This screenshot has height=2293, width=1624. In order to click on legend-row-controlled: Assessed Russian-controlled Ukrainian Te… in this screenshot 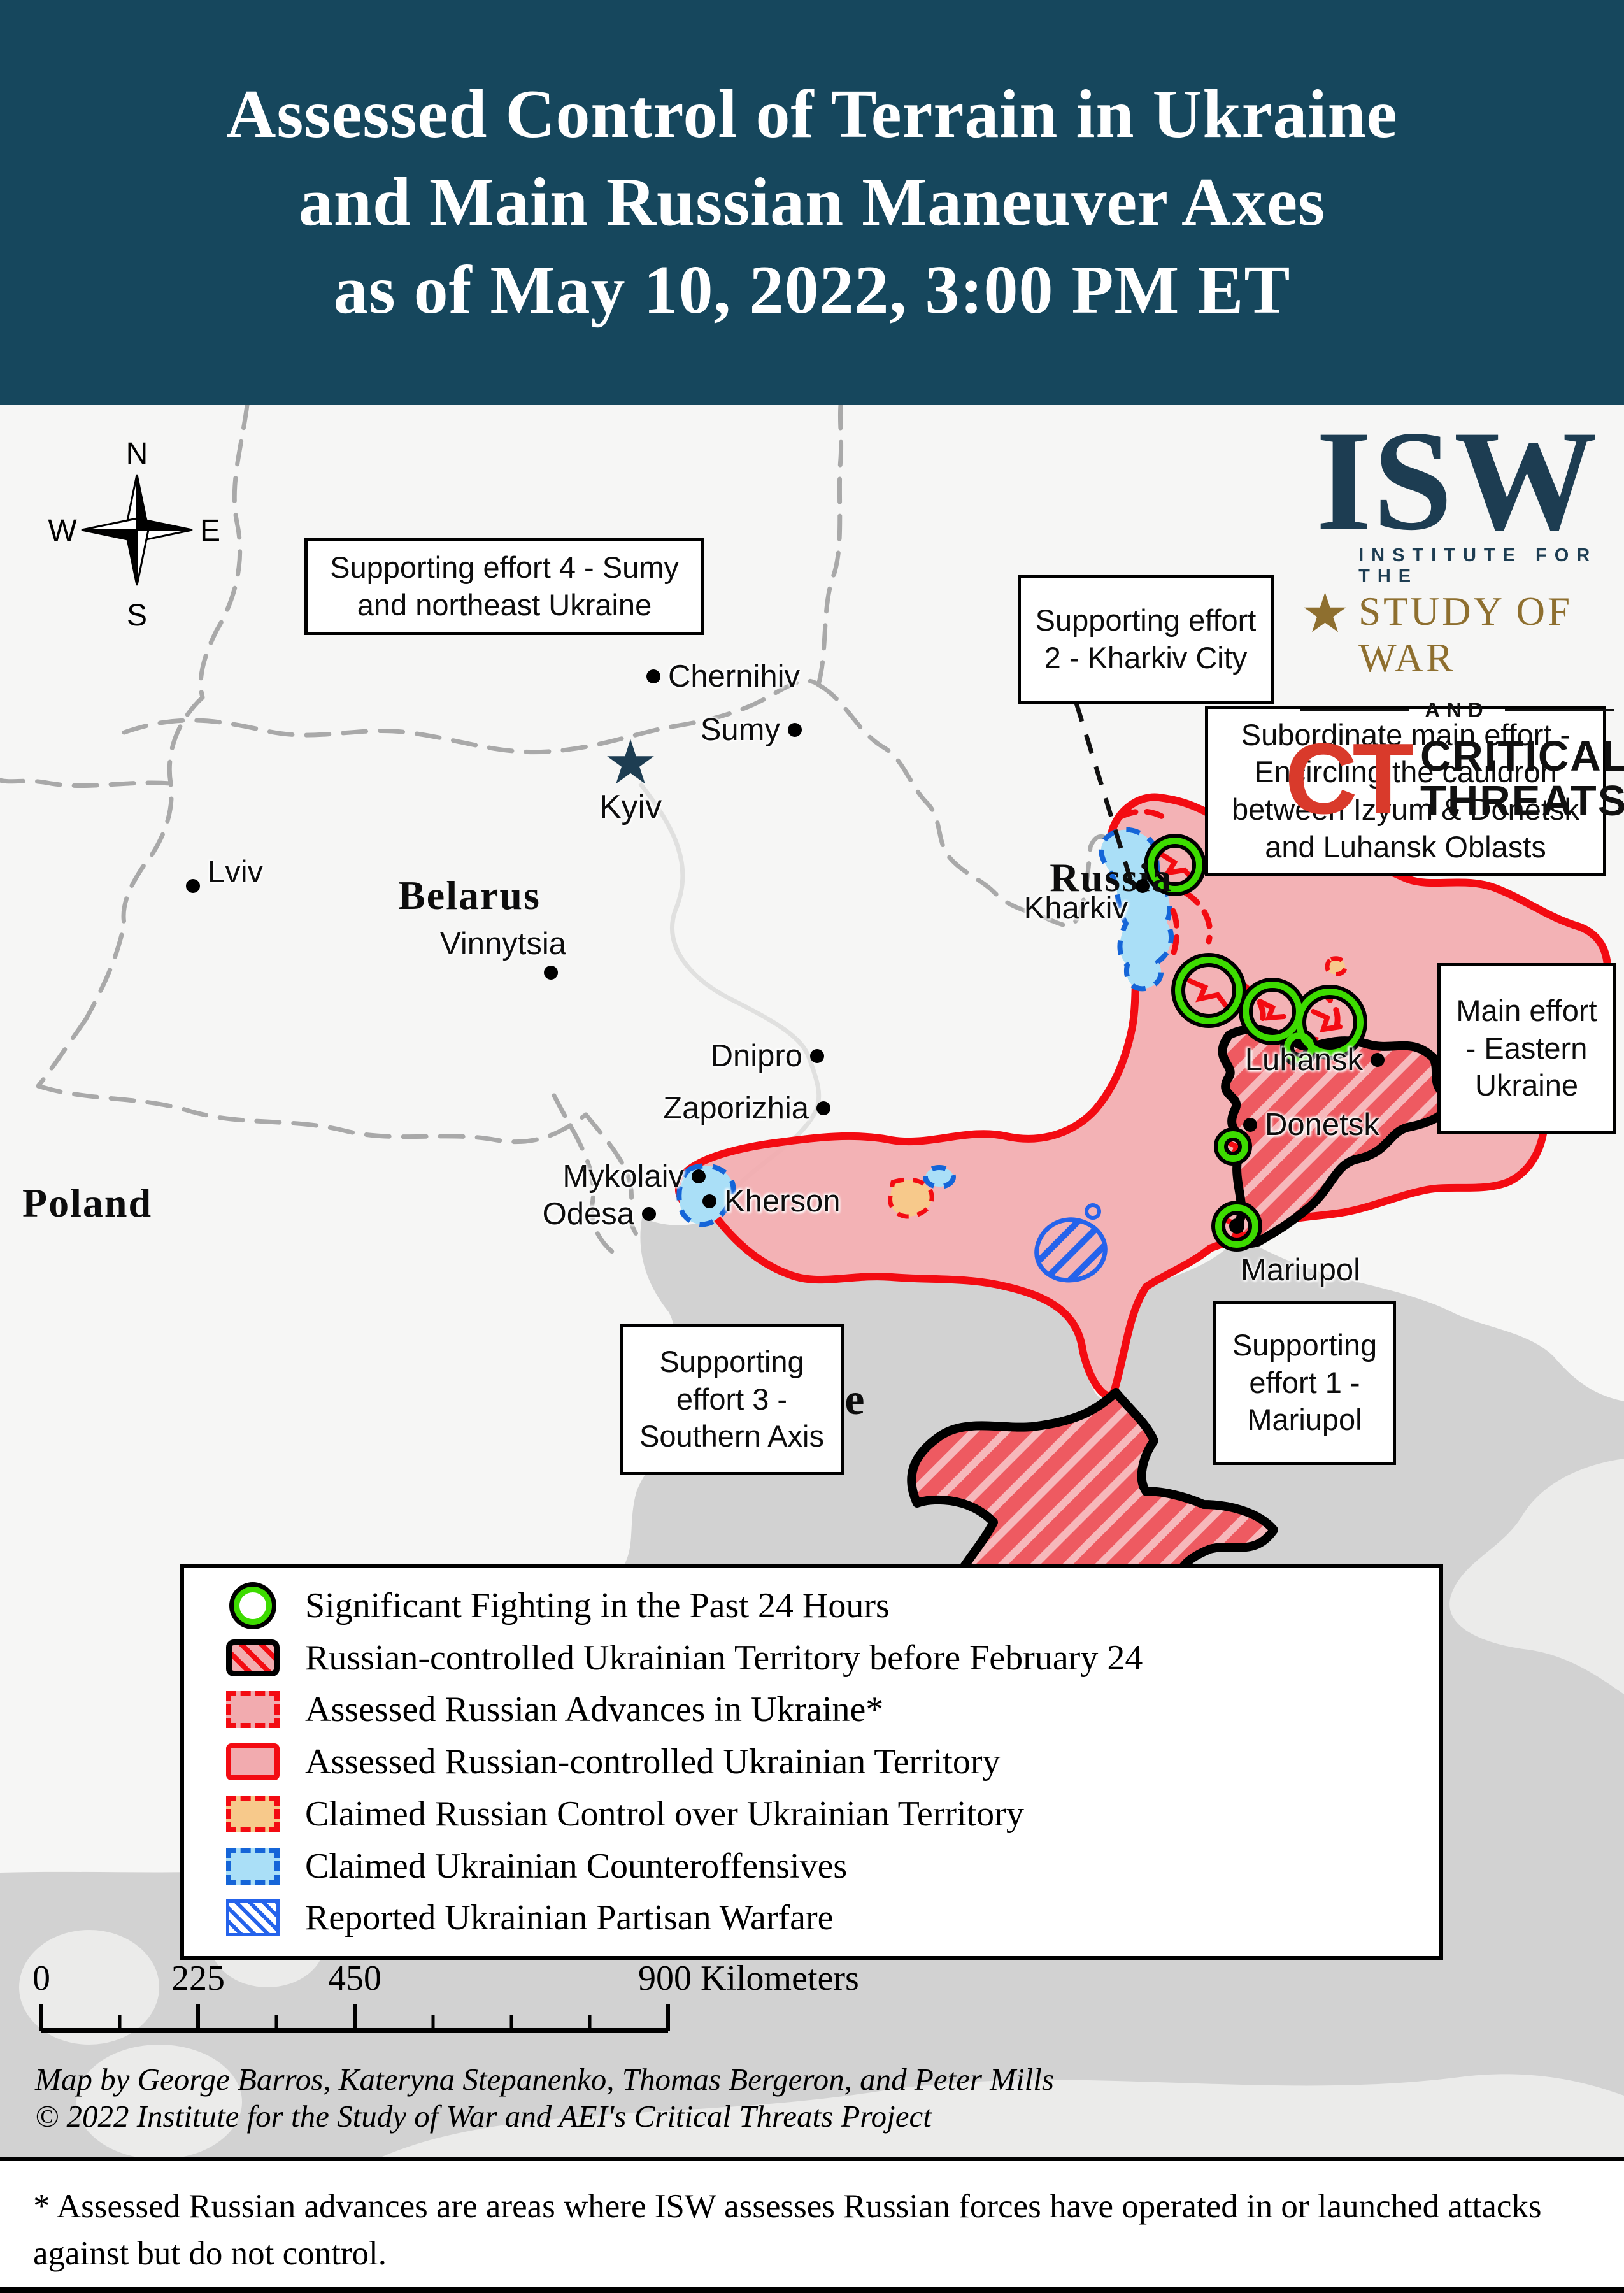, I will do `click(832, 1761)`.